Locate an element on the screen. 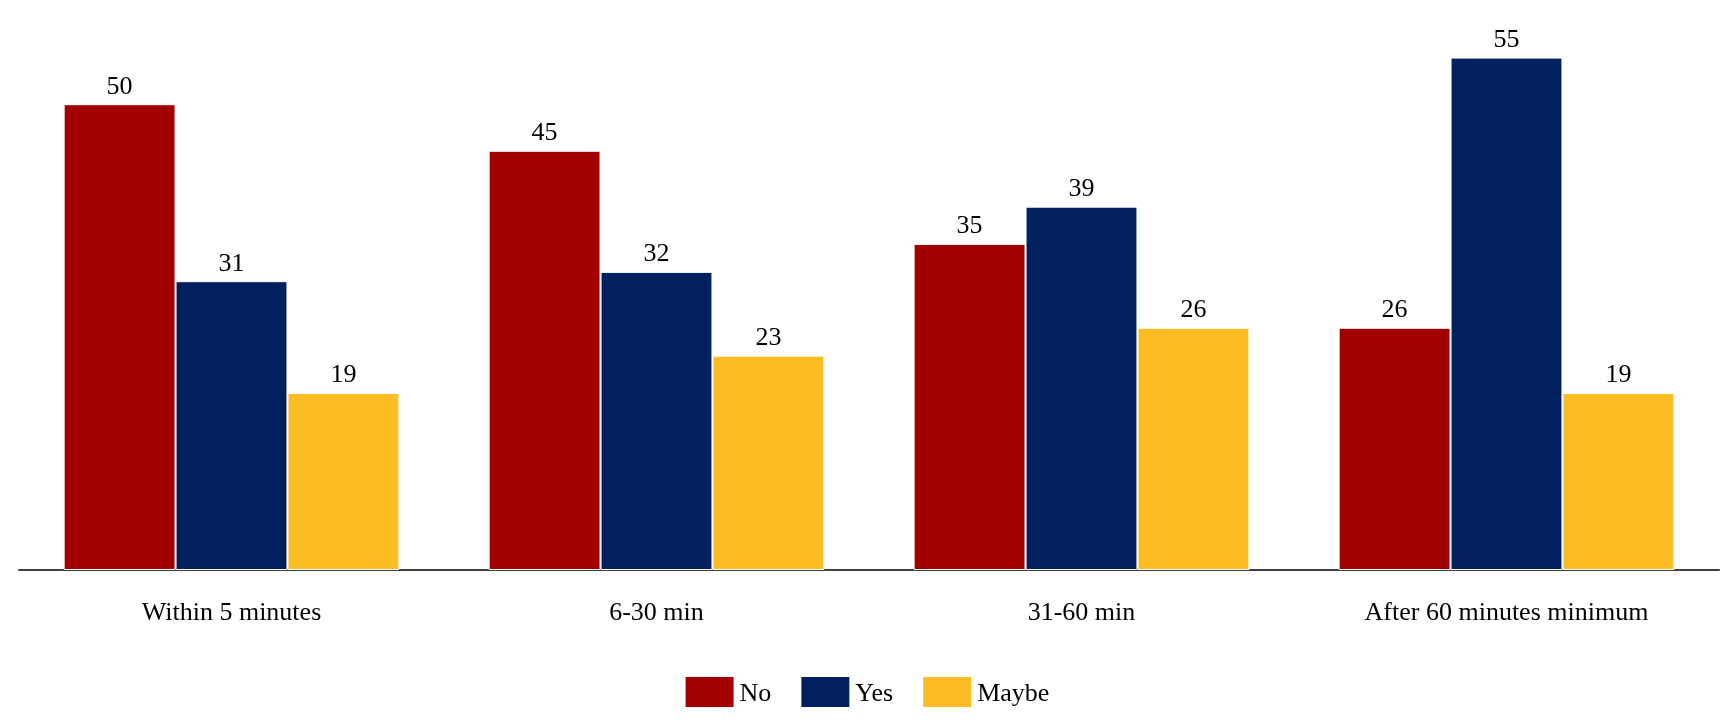  x-tick-label: 6-30 min is located at coordinates (656, 611).